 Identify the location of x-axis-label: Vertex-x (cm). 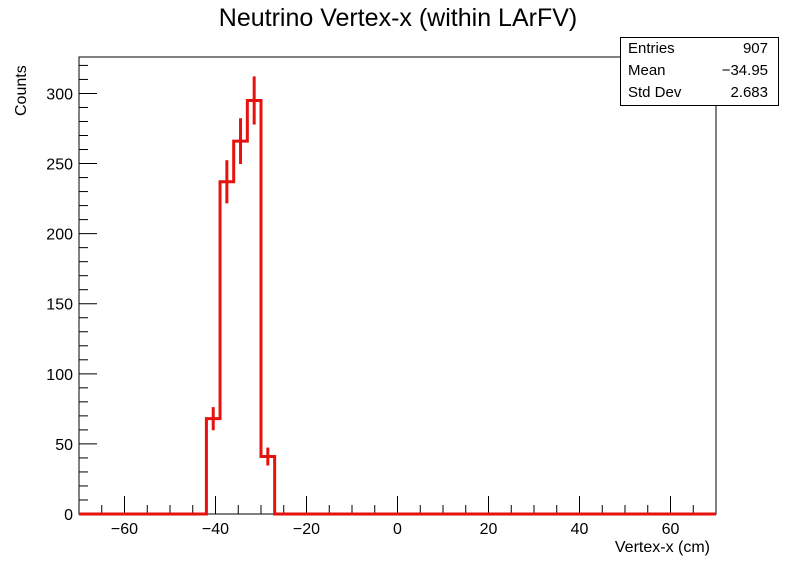
(662, 547).